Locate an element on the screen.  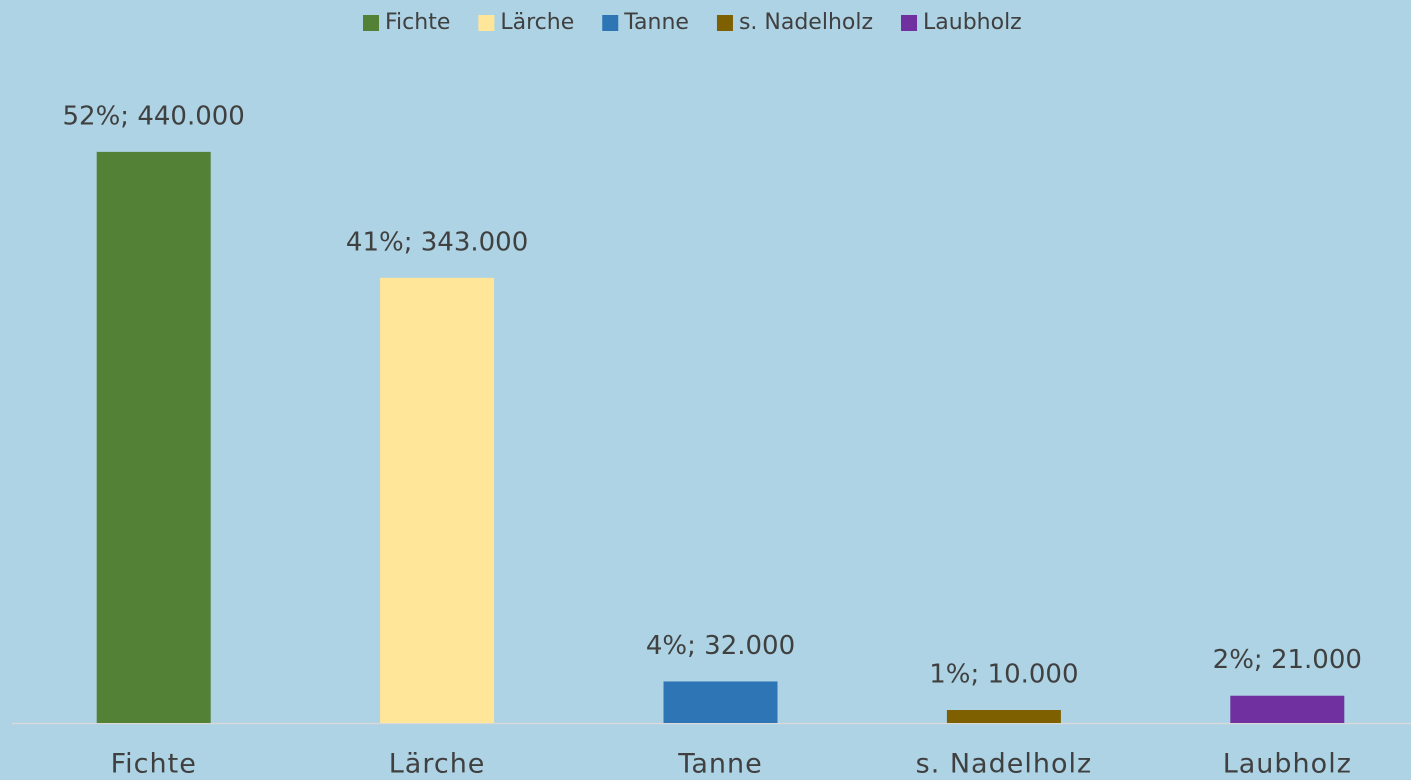
x-tick-label: Lärche is located at coordinates (437, 764).